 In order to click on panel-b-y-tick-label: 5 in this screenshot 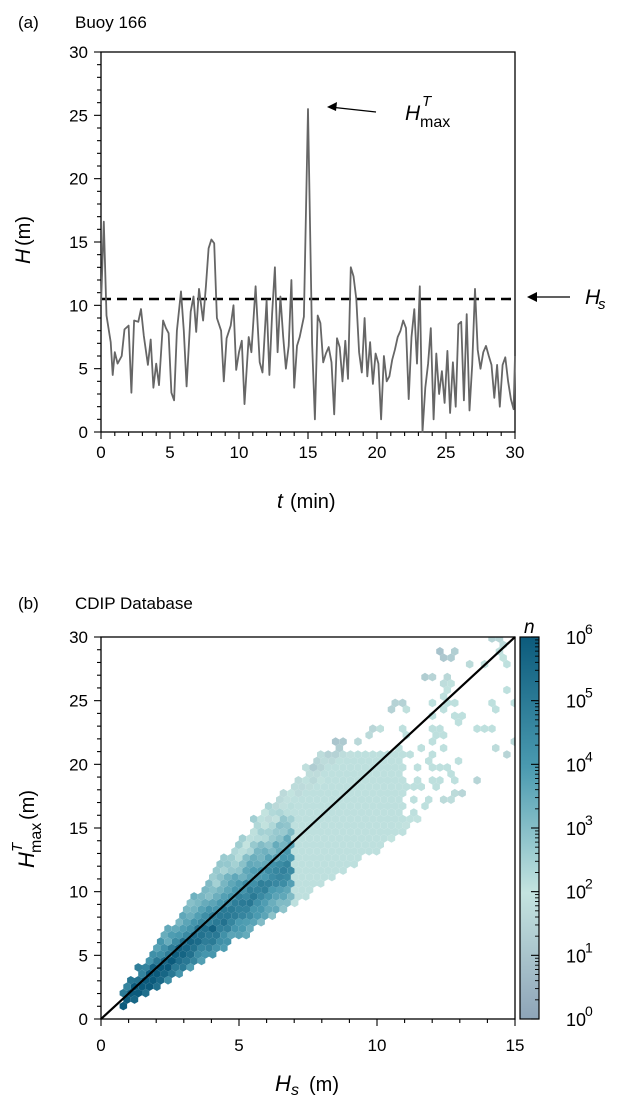, I will do `click(83, 955)`.